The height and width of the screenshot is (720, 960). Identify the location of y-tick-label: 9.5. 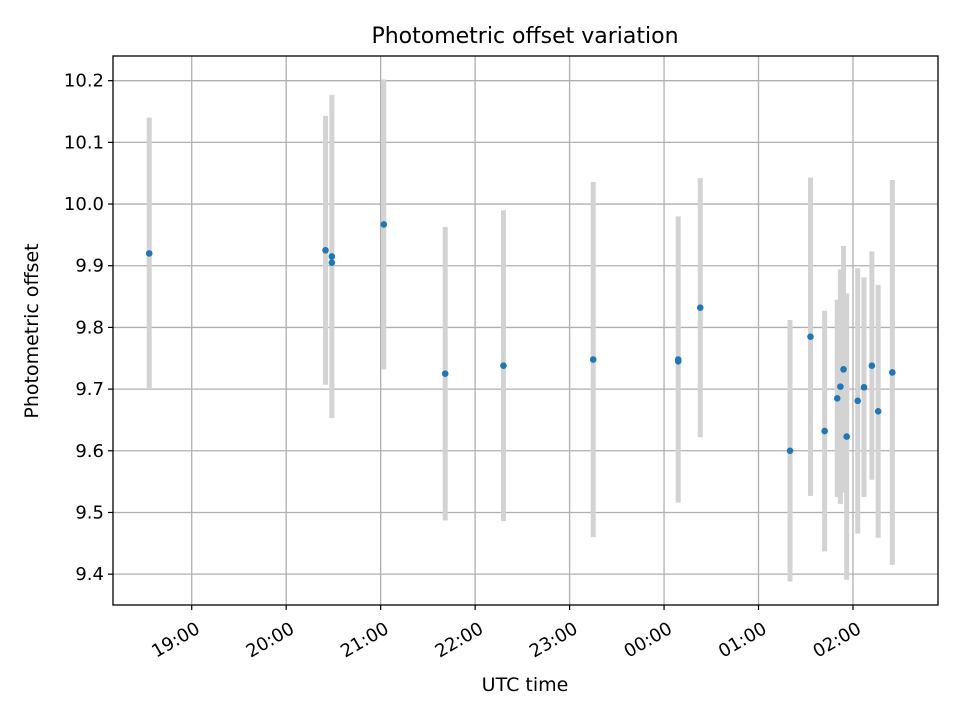
(89, 512).